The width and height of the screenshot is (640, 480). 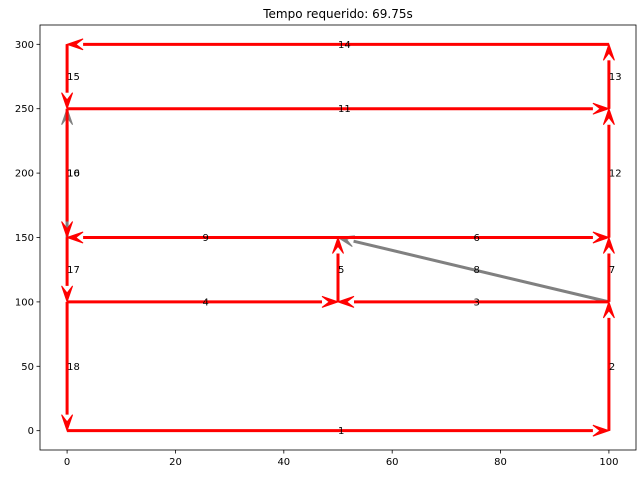 I want to click on x-tick-label: 40, so click(x=283, y=462).